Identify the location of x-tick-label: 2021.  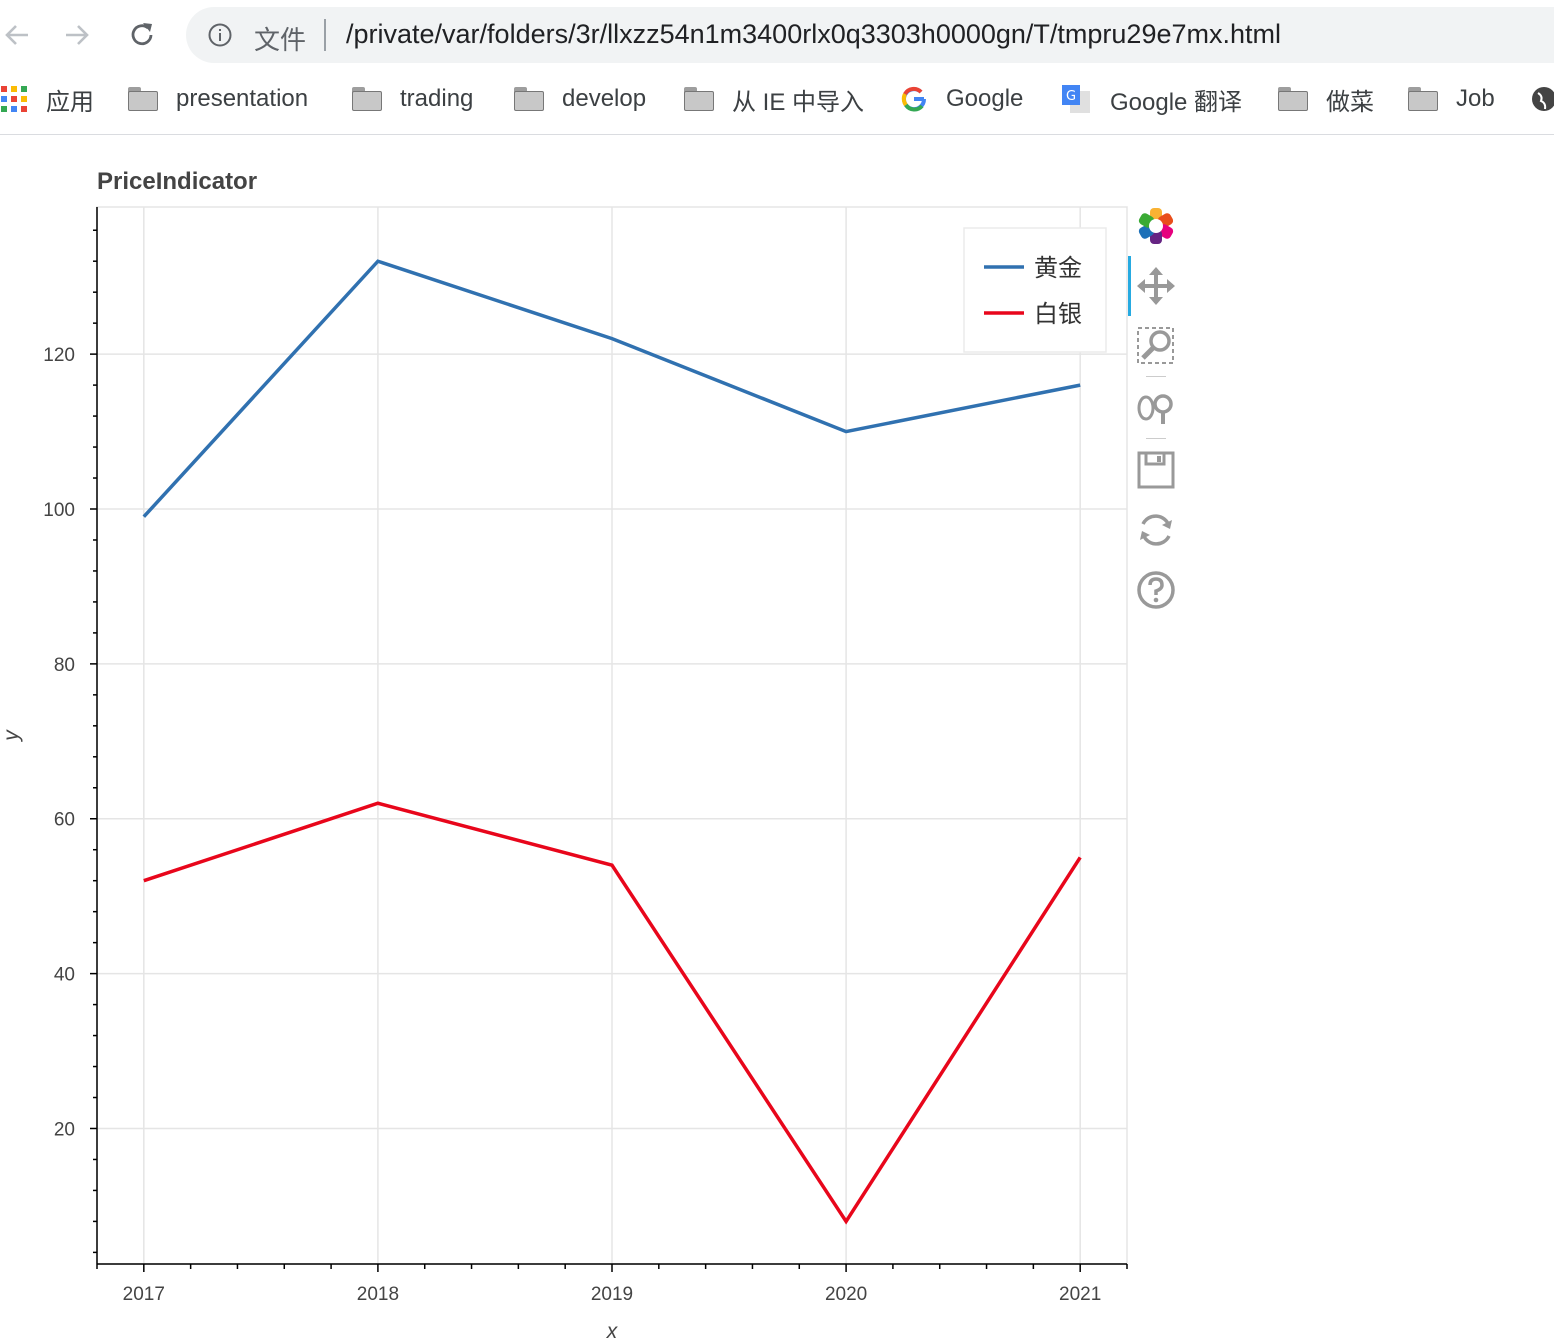
(1080, 1294).